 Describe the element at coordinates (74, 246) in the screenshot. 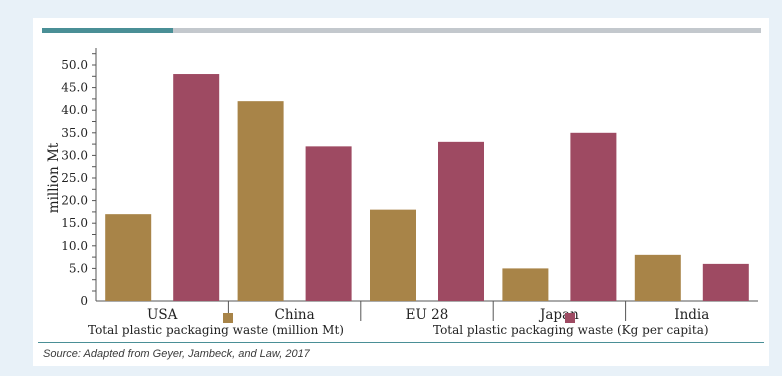

I see `y-tick-label: 10.0` at that location.